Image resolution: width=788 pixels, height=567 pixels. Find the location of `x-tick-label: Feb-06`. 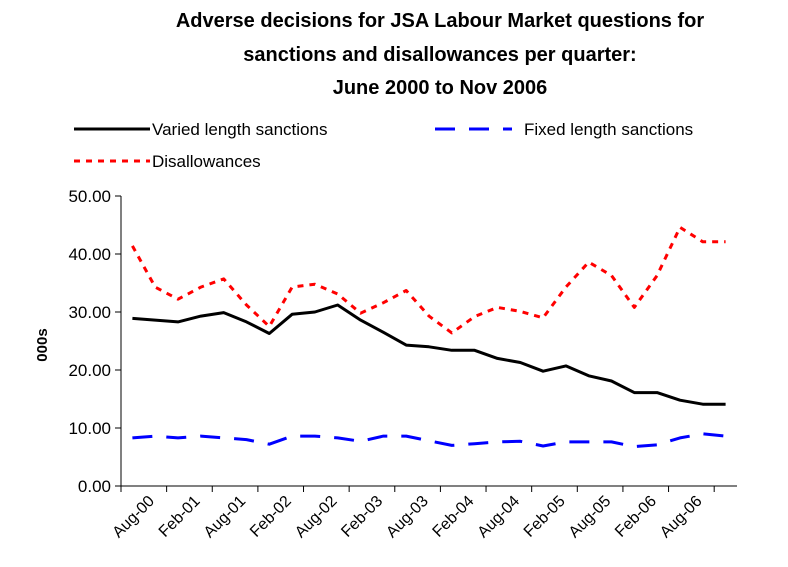

x-tick-label: Feb-06 is located at coordinates (636, 517).